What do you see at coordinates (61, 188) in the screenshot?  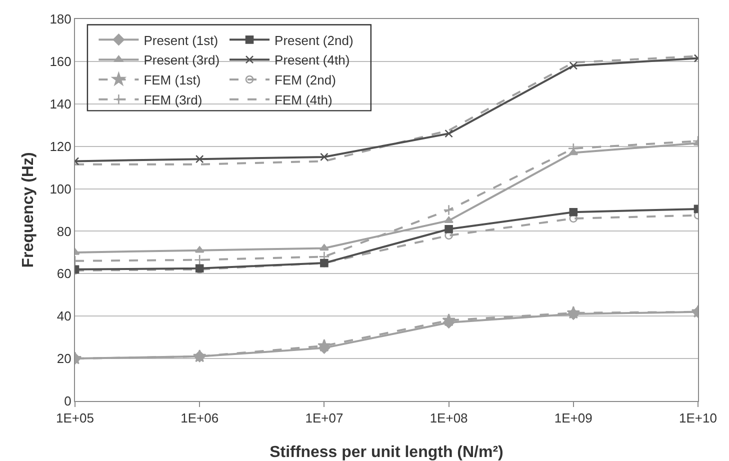 I see `y-tick-label: 100` at bounding box center [61, 188].